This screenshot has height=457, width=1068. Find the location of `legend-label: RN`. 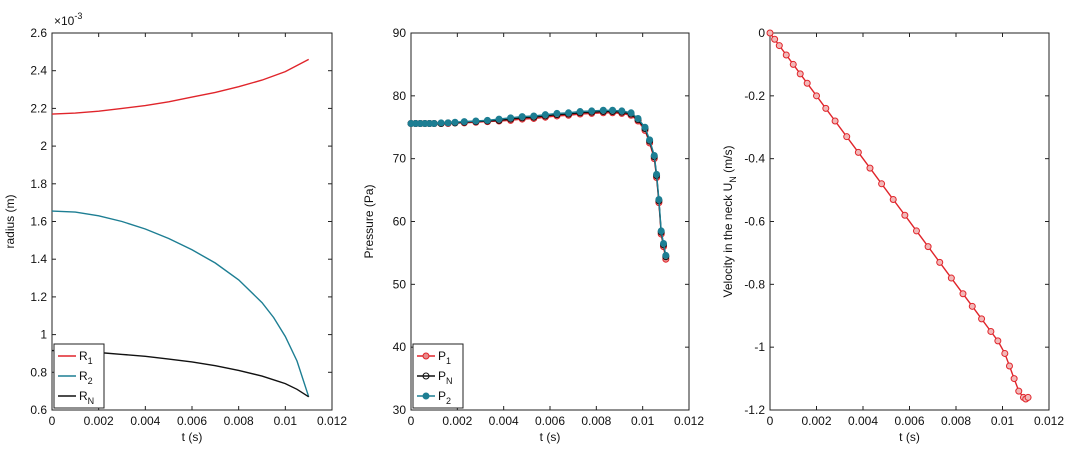

legend-label: RN is located at coordinates (86, 397).